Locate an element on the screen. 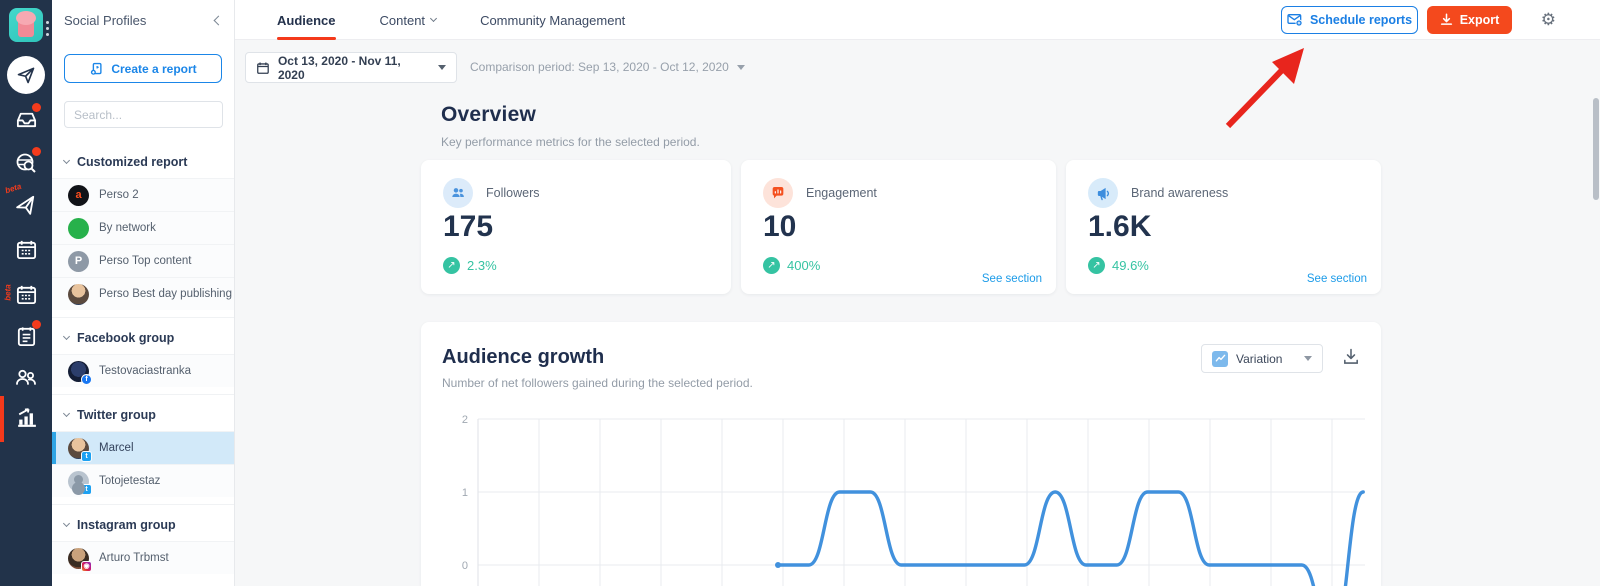 The image size is (1600, 586). nav-team is located at coordinates (26, 377).